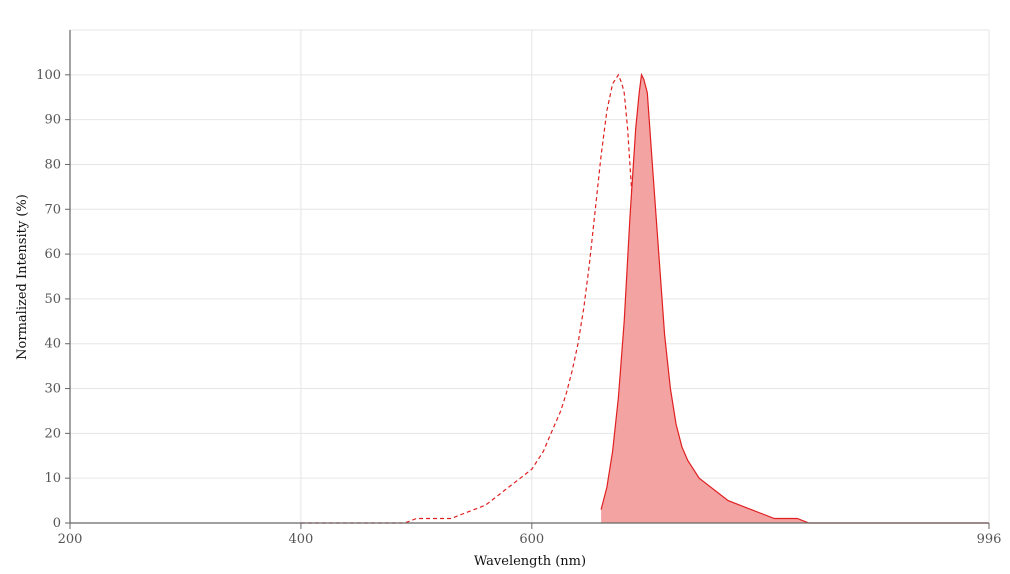 The image size is (1010, 574). I want to click on x-tick-label: 200, so click(70, 539).